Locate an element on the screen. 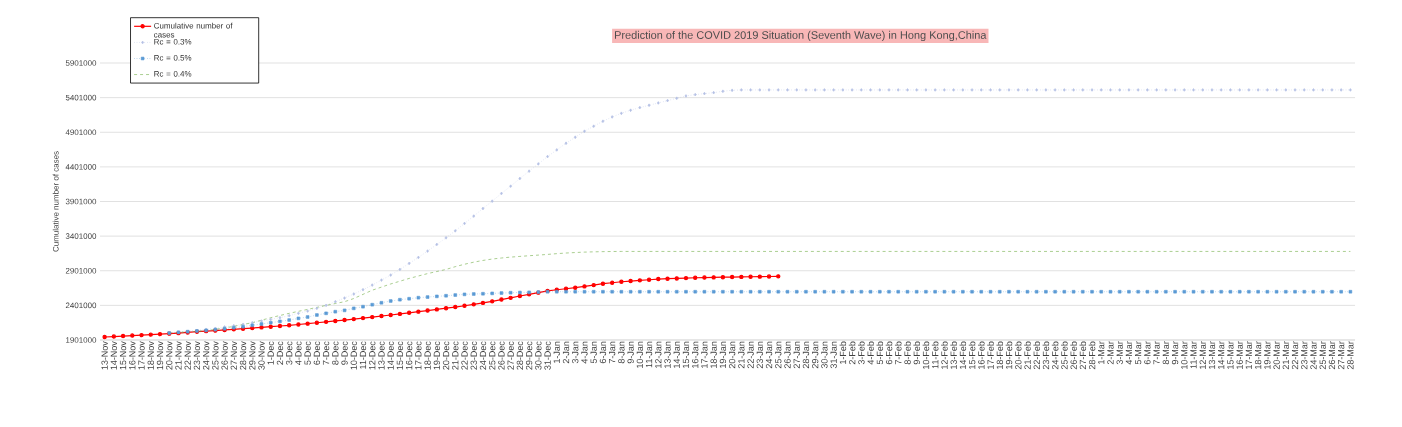 The height and width of the screenshot is (427, 1402). x-tick-label: 9-Mar is located at coordinates (1175, 353).